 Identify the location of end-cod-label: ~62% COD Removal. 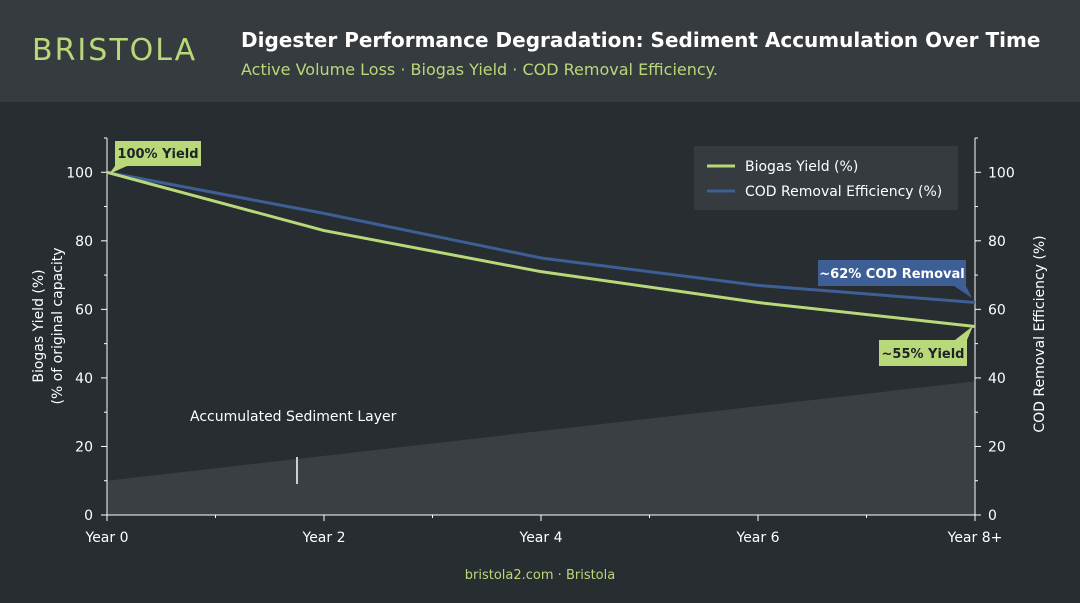
(891, 274).